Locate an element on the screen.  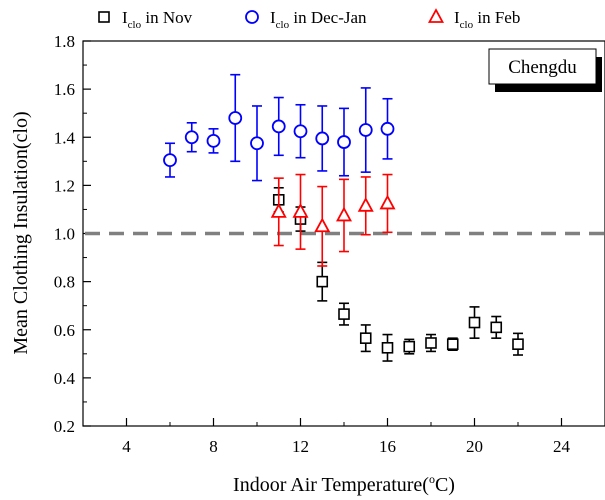
x-tick-label: 4 is located at coordinates (126, 446).